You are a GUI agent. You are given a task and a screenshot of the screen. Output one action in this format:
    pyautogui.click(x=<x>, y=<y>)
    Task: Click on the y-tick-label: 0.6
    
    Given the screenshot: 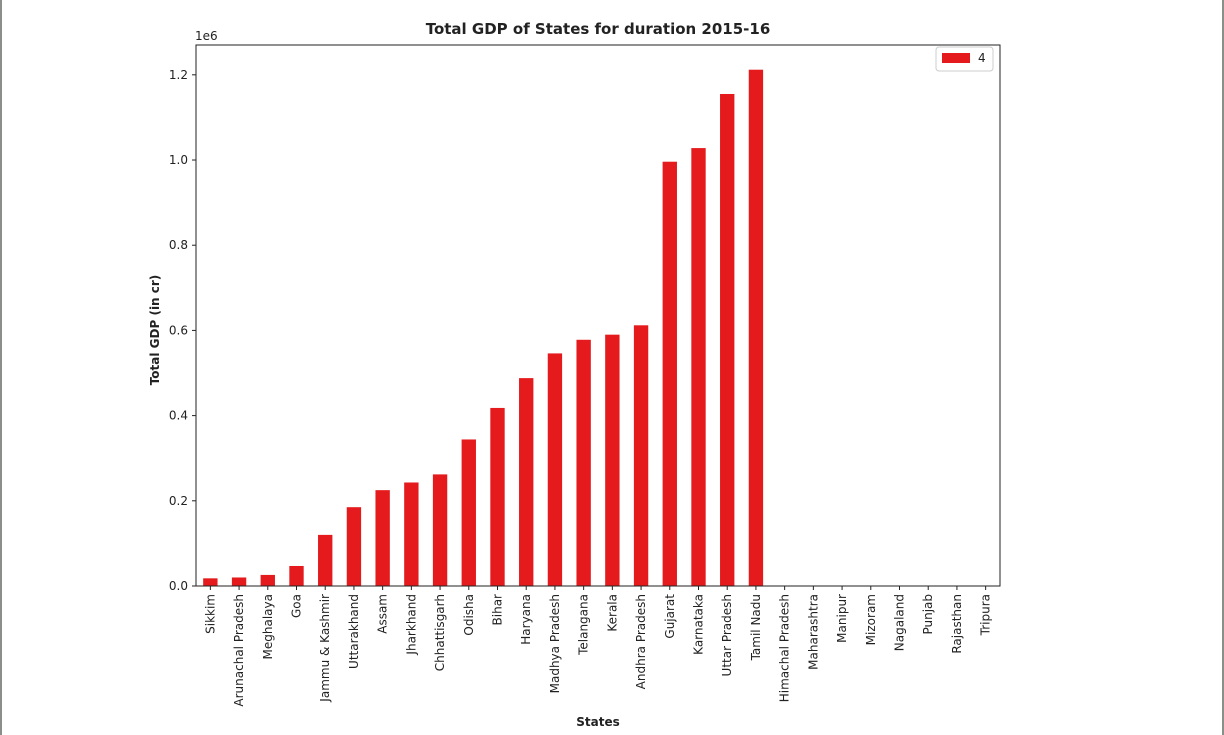 What is the action you would take?
    pyautogui.click(x=178, y=330)
    